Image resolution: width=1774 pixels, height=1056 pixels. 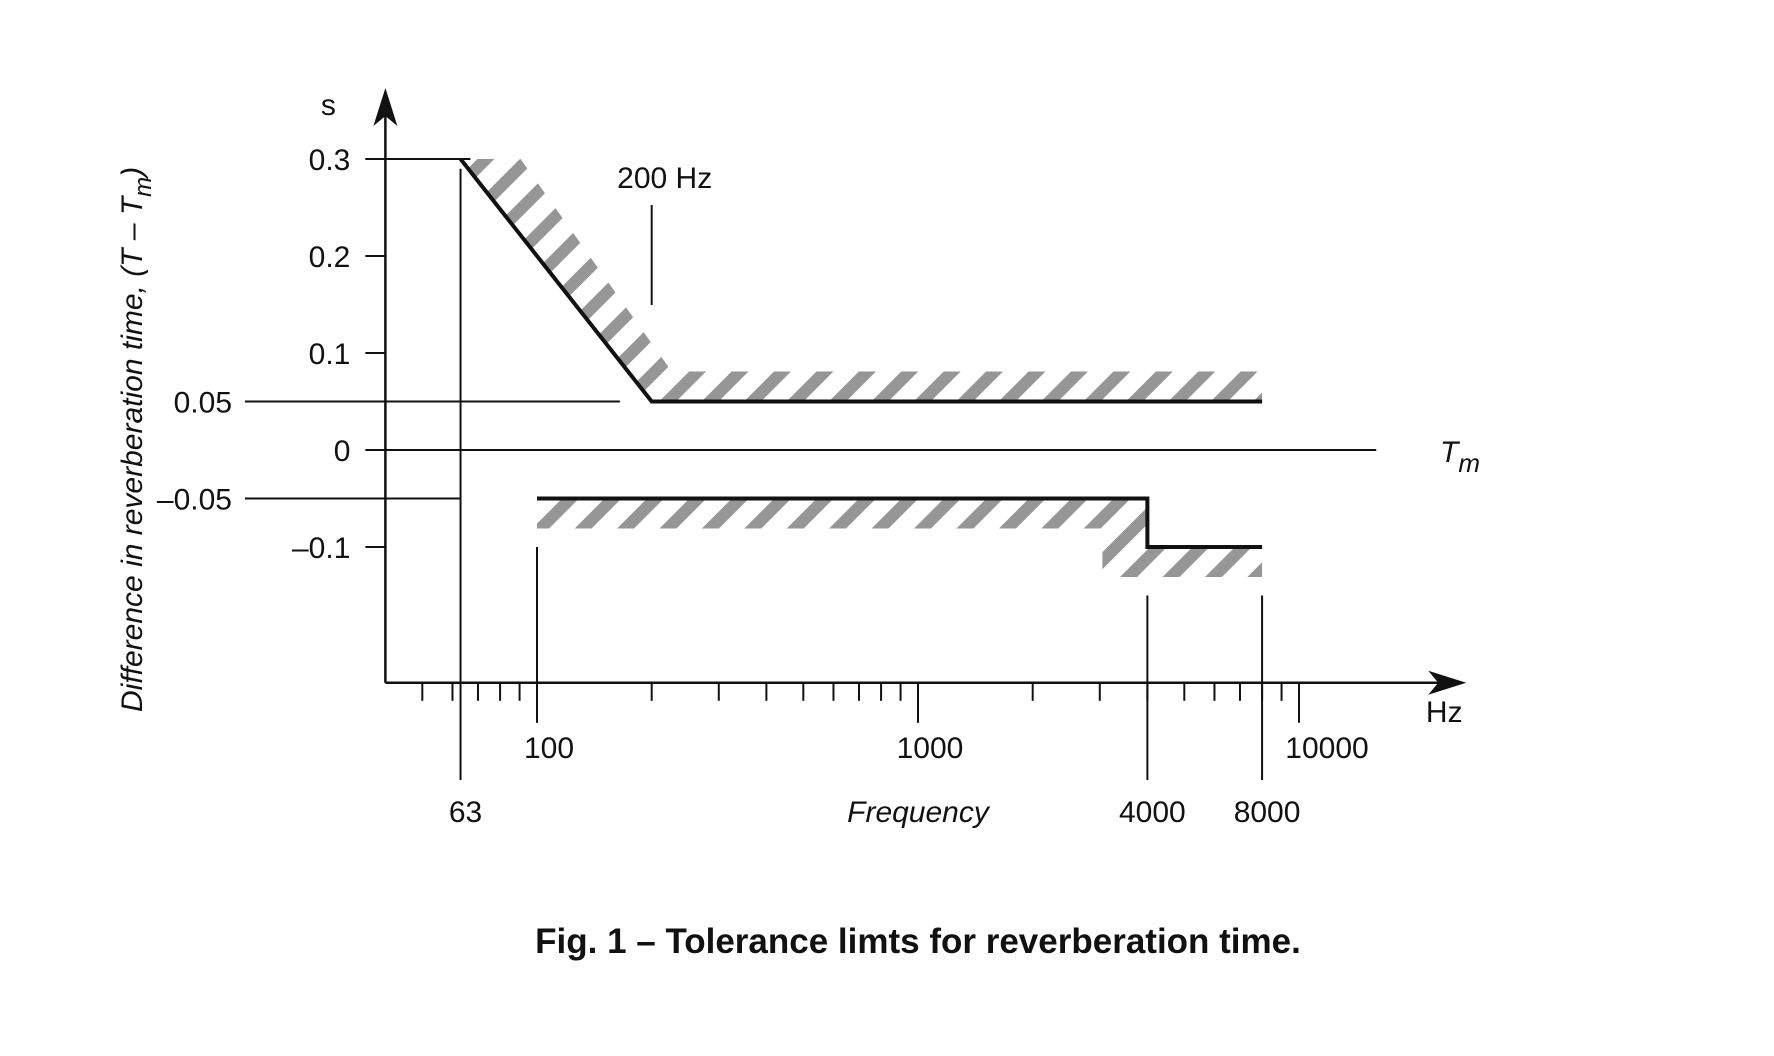 I want to click on tm-label: Tm, so click(x=1460, y=457).